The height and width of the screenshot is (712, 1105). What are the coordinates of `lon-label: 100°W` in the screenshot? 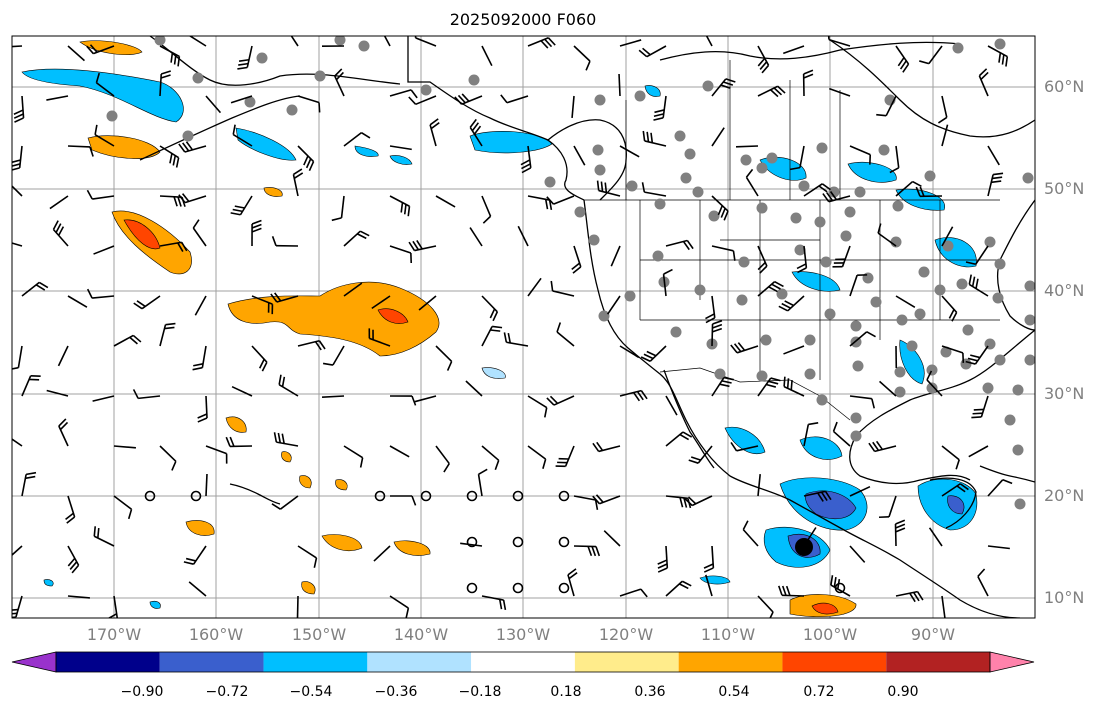 It's located at (830, 634).